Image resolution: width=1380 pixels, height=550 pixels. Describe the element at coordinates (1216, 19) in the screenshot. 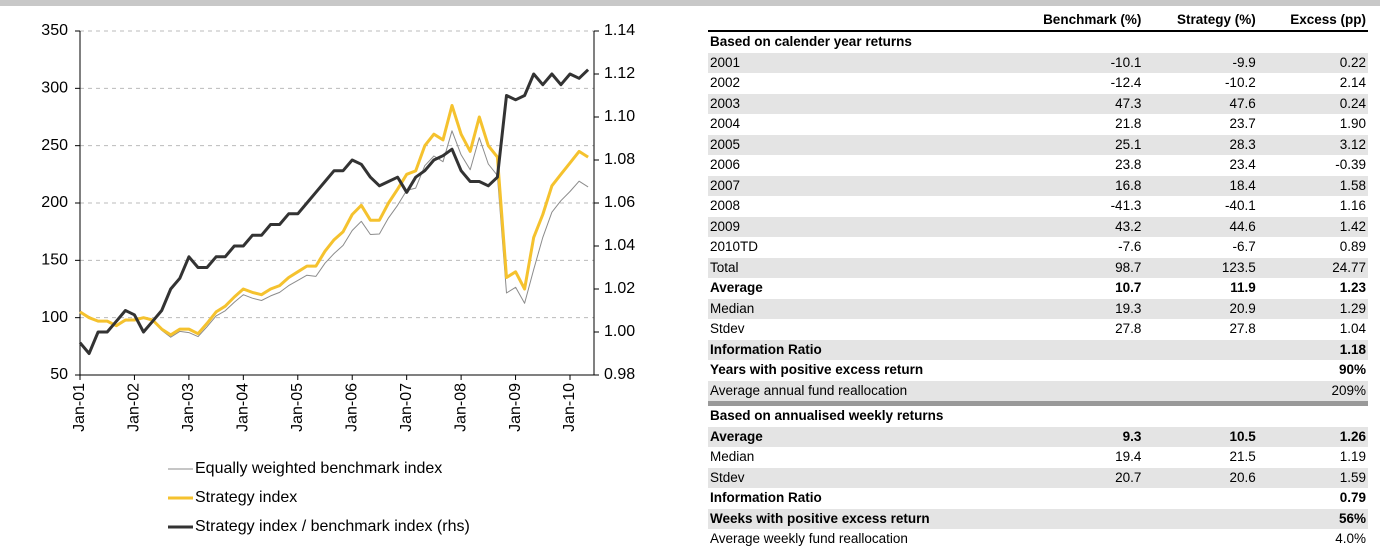

I see `column-header: Strategy (%)` at that location.